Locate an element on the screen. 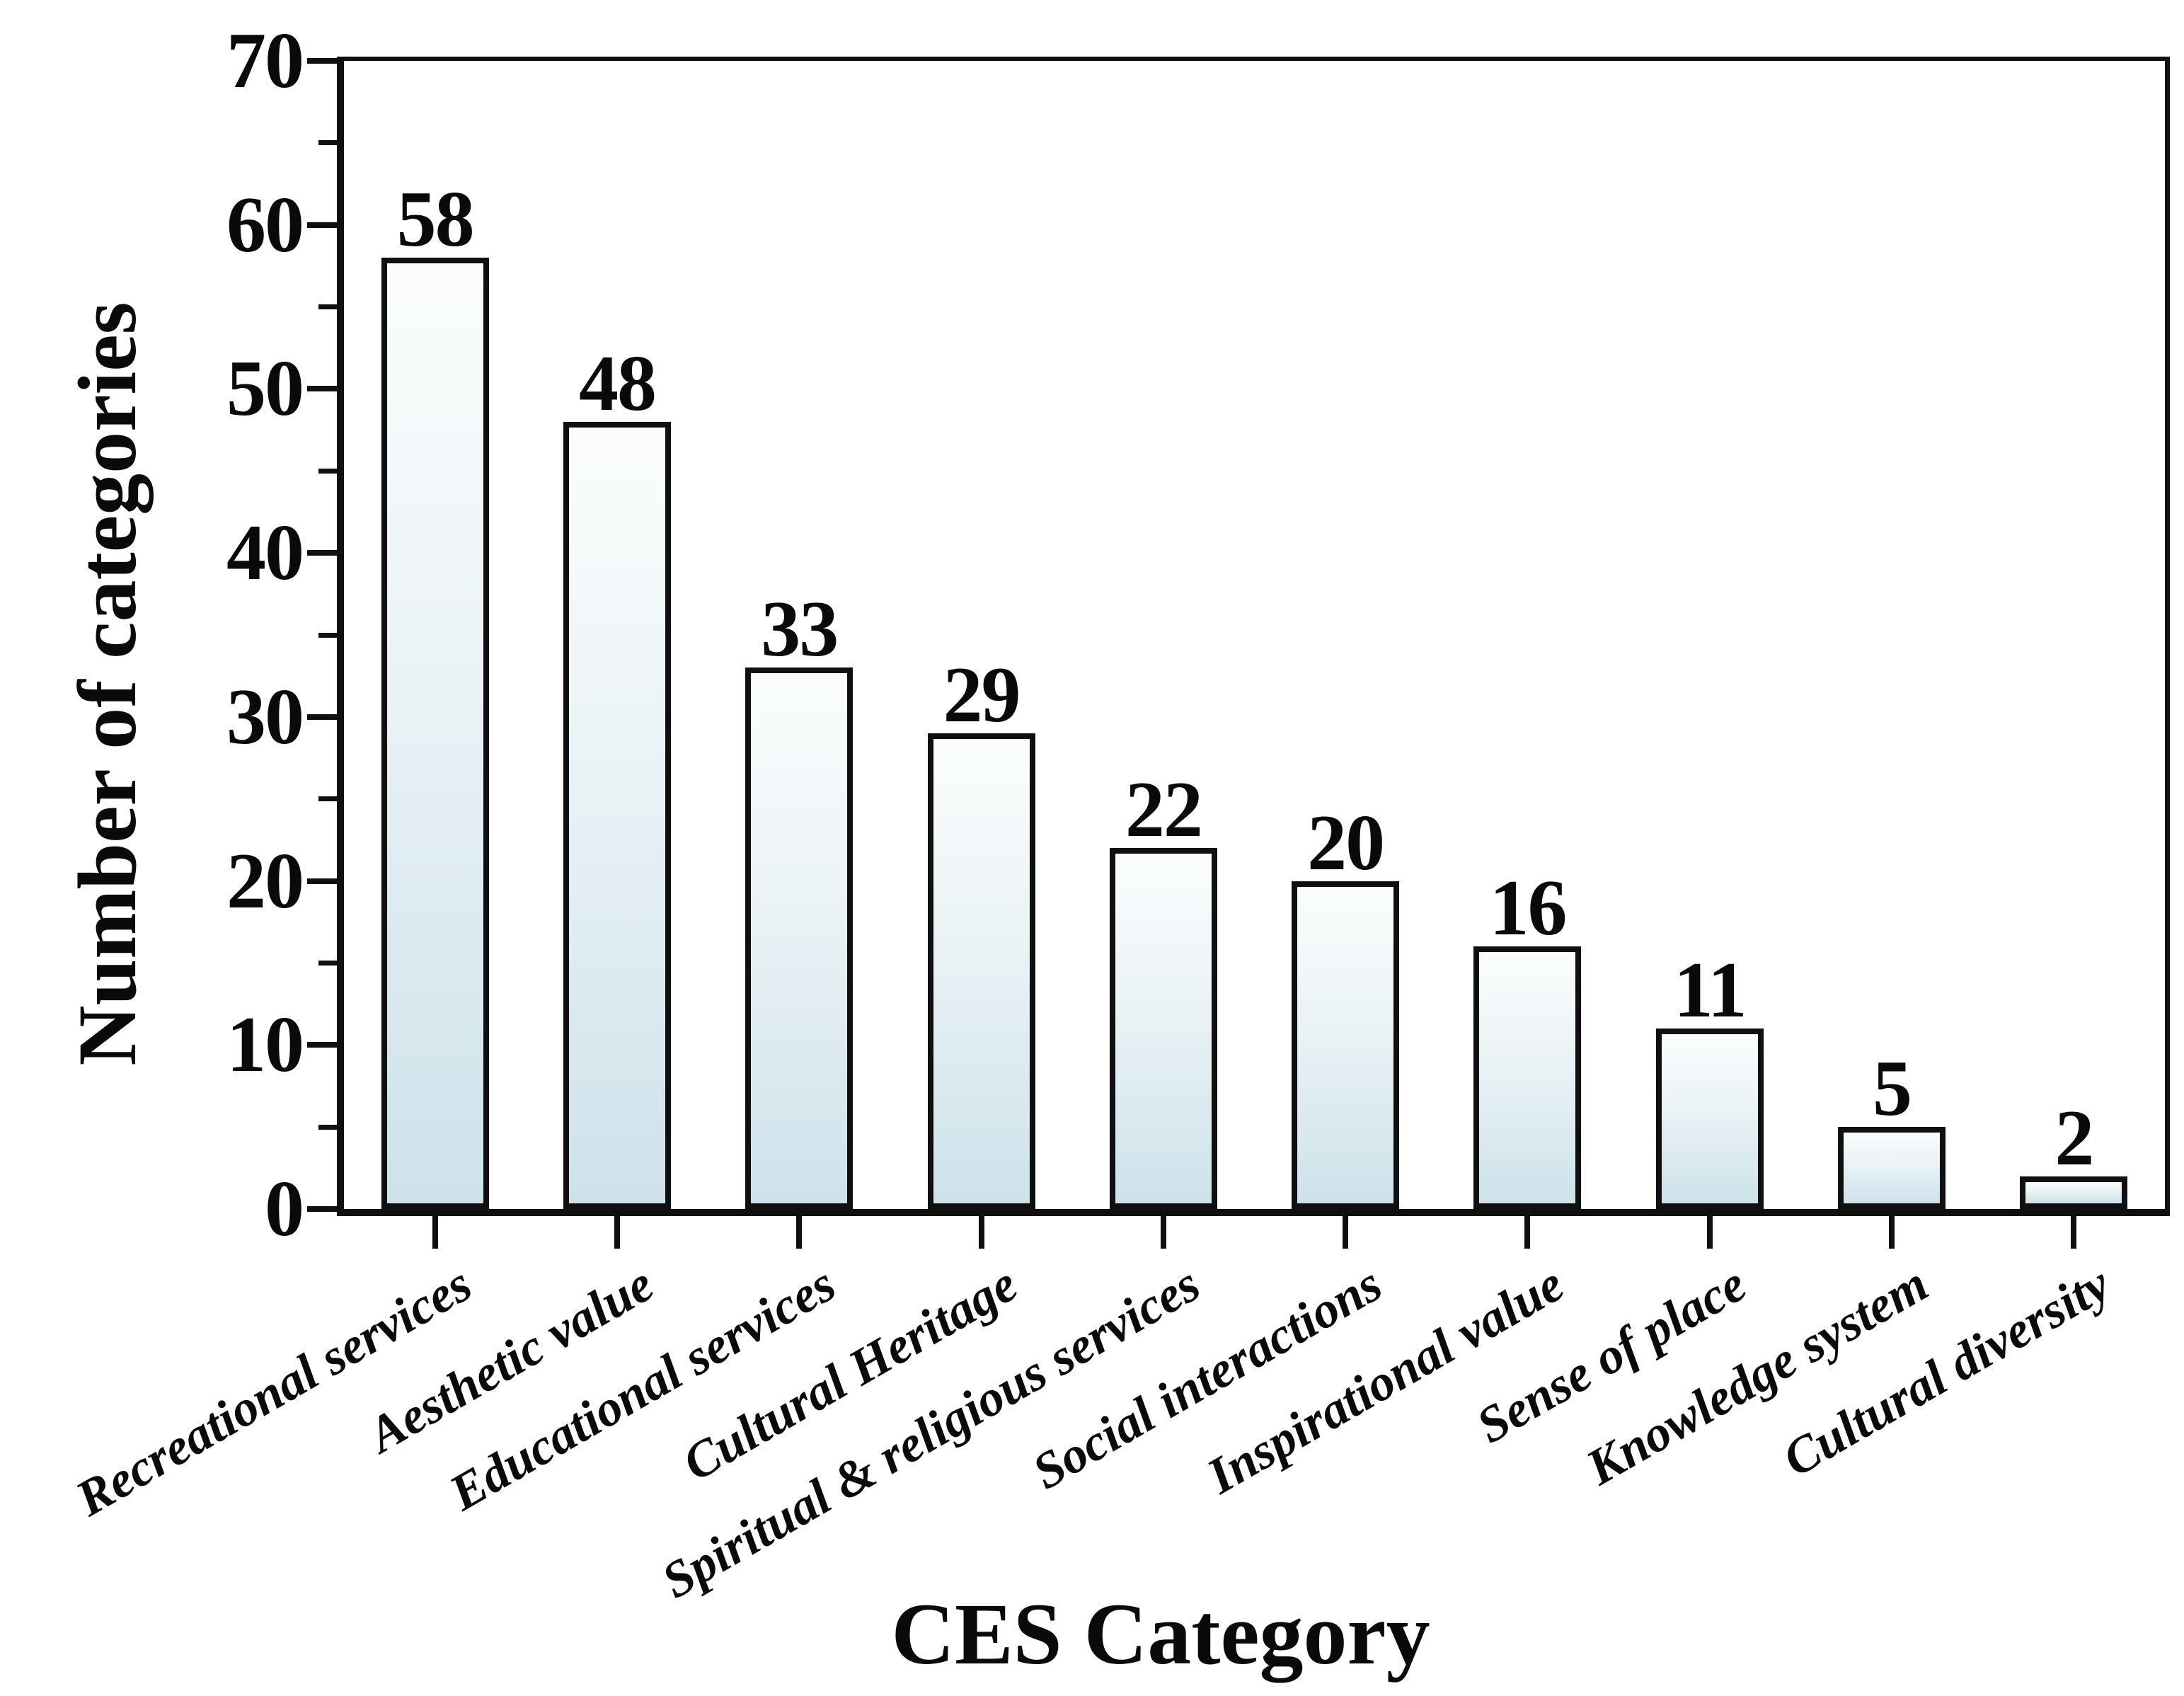 The image size is (2184, 1696). y-axis-tick-label: 0 is located at coordinates (284, 1209).